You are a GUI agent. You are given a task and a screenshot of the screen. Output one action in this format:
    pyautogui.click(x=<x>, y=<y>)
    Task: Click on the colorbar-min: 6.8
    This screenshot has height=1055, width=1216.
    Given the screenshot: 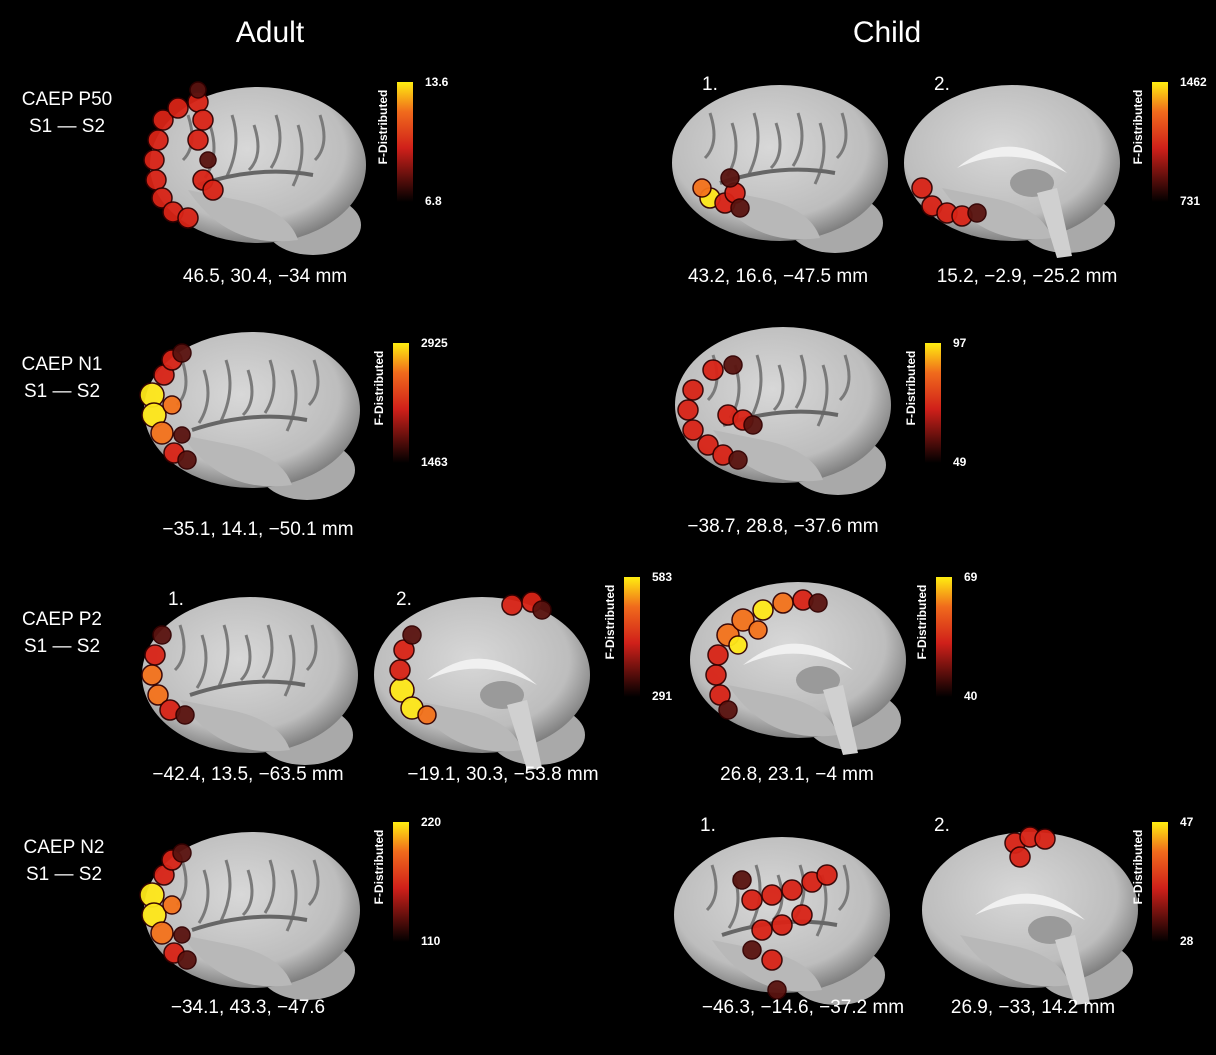 What is the action you would take?
    pyautogui.click(x=433, y=201)
    